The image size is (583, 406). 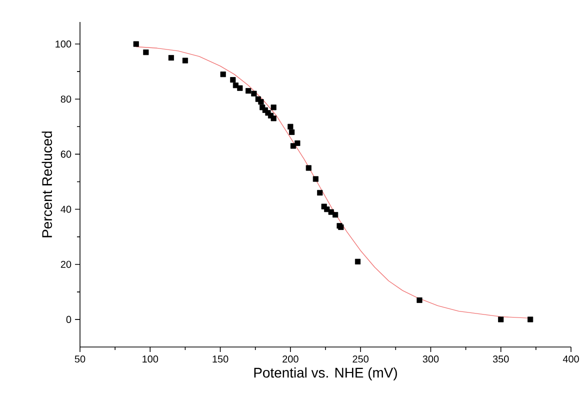 I want to click on x-tick-label: 250, so click(x=360, y=359).